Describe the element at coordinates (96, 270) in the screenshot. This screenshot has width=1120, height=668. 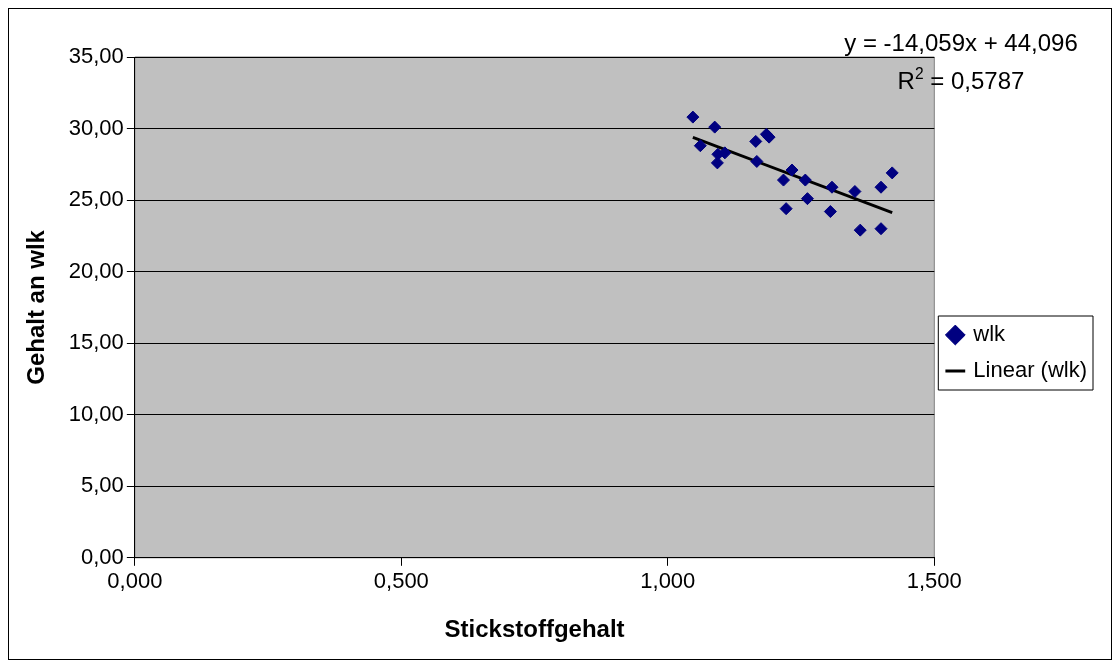
I see `y-tick-label: 20,00` at that location.